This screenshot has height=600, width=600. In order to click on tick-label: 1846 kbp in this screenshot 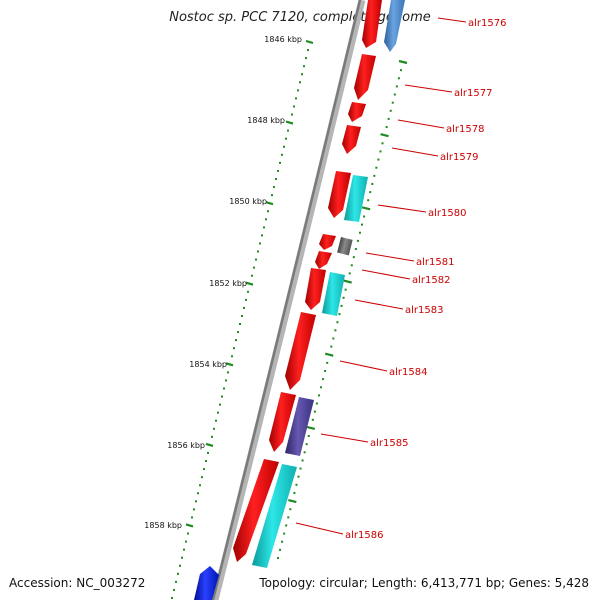, I will do `click(283, 39)`.